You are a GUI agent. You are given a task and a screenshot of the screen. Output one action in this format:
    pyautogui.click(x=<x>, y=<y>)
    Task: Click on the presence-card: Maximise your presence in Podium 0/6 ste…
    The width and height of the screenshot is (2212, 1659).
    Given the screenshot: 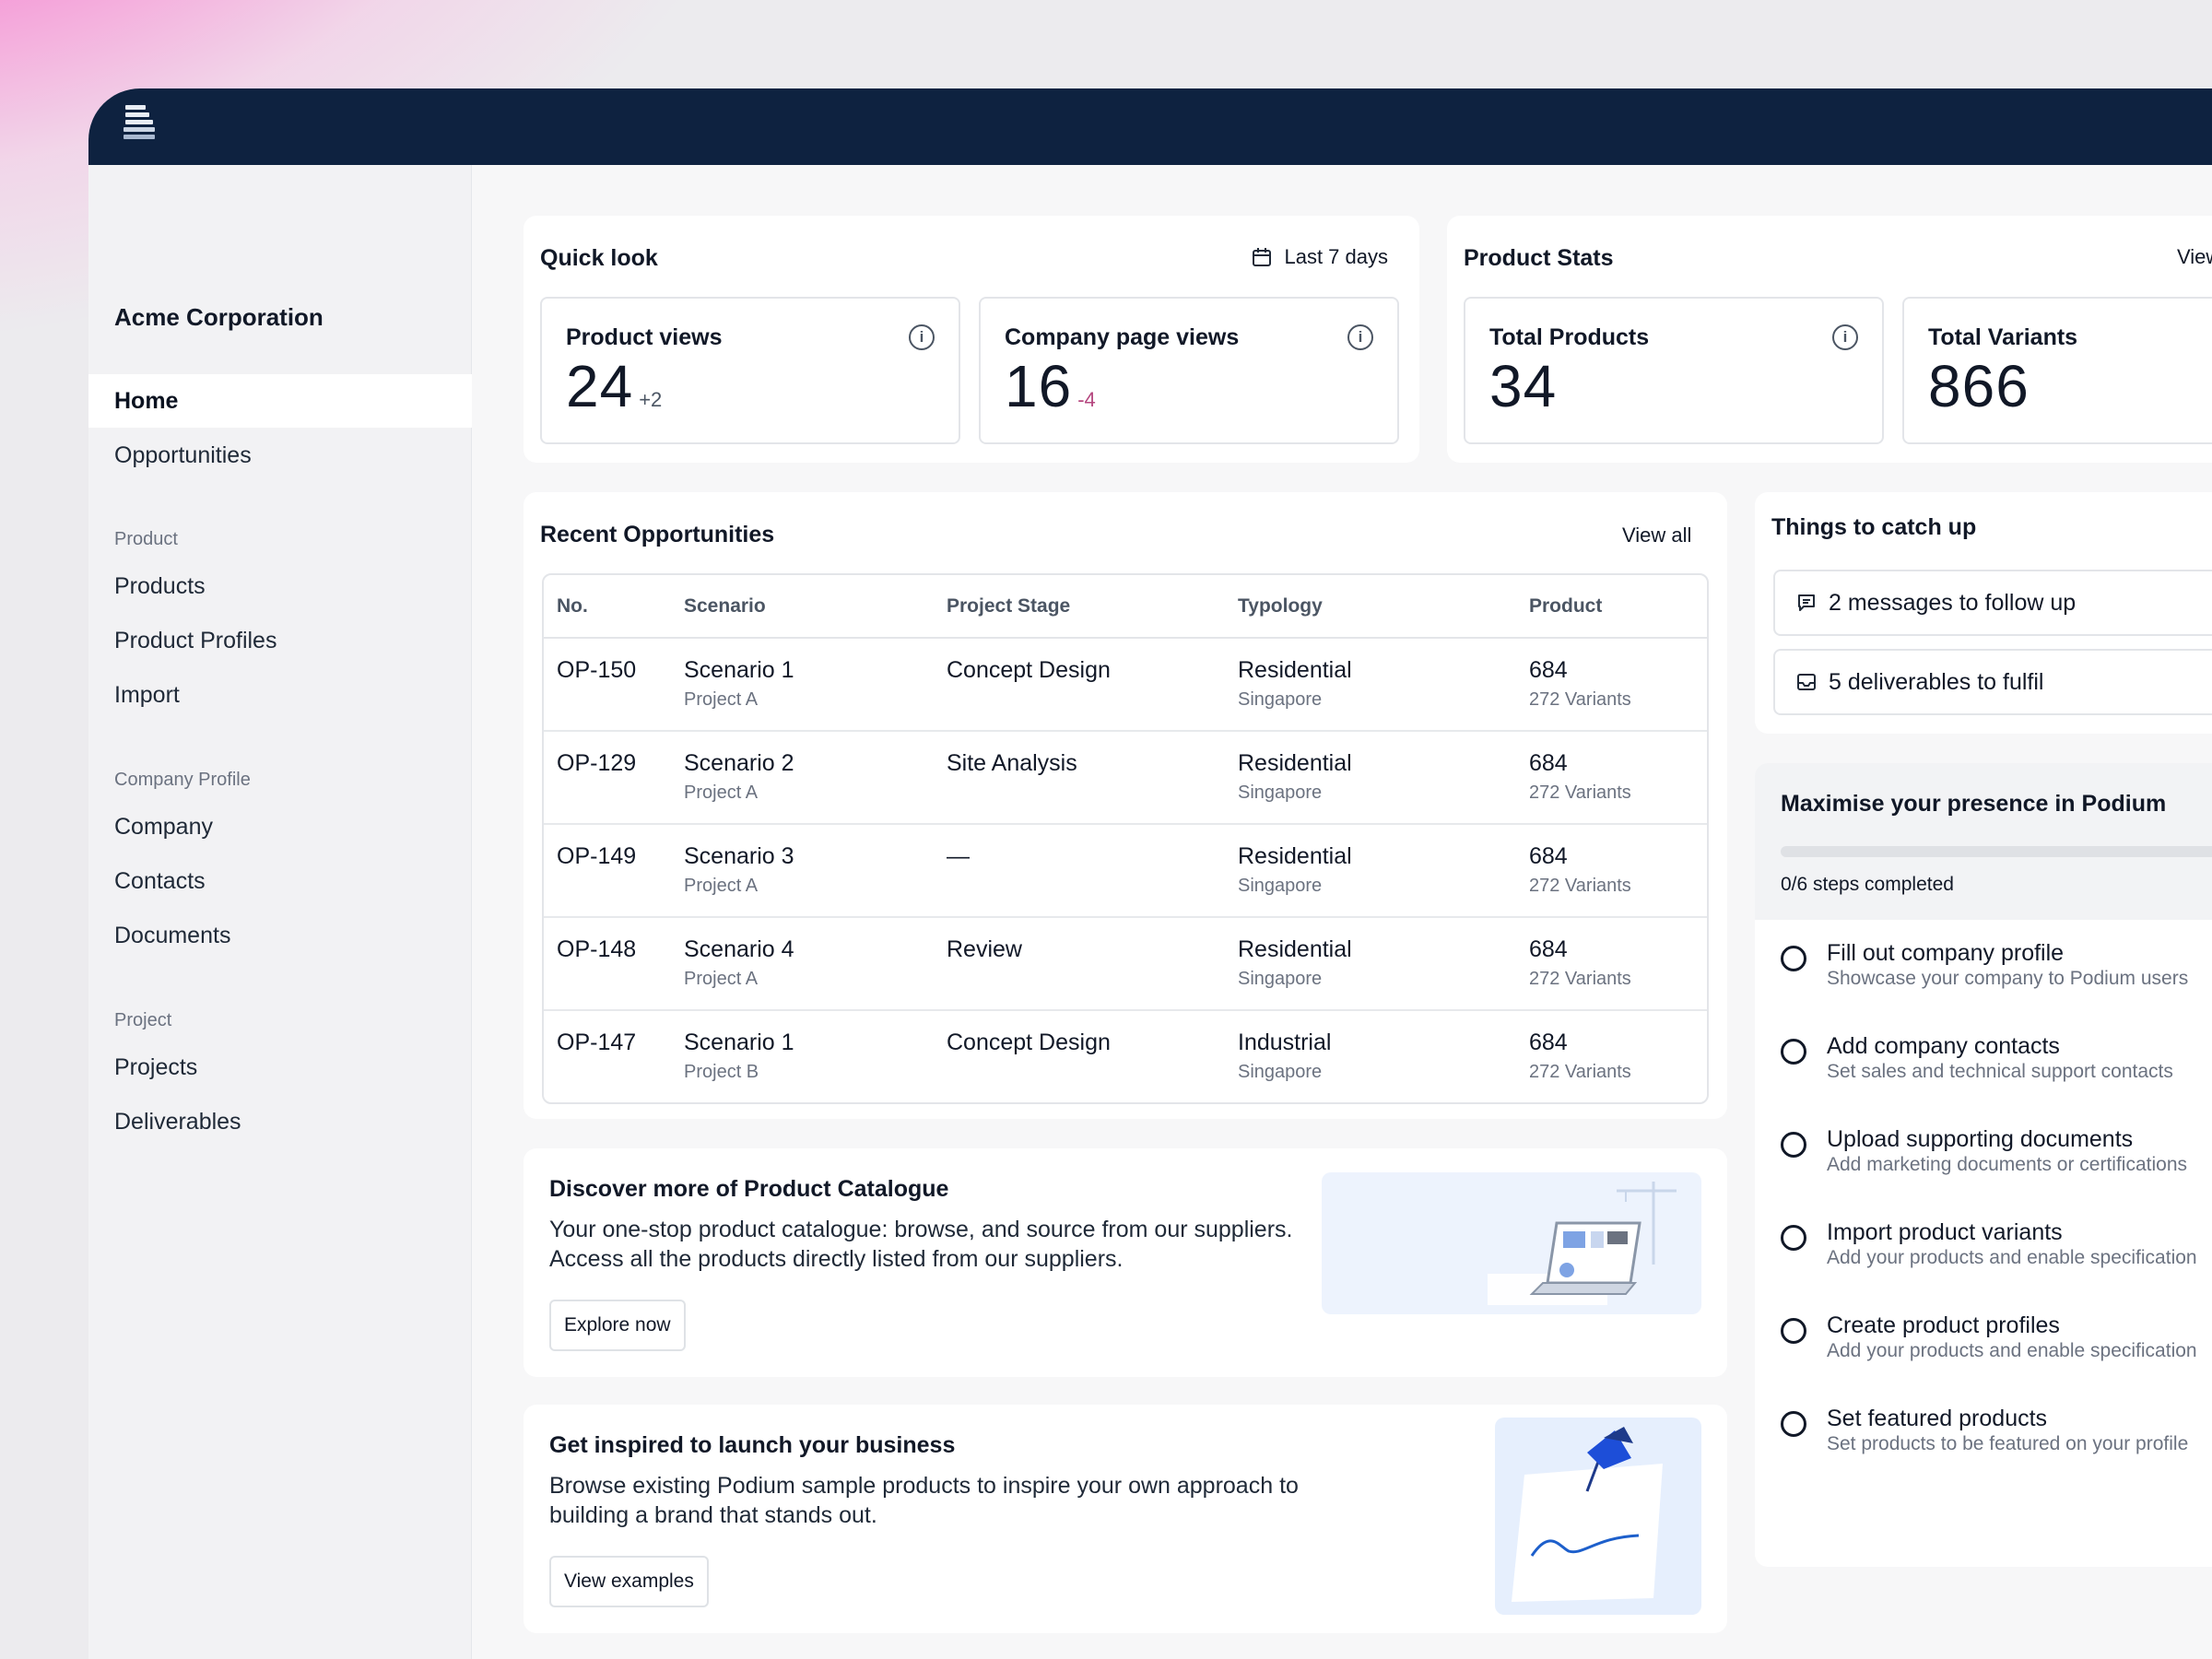 What is the action you would take?
    pyautogui.click(x=1983, y=1165)
    